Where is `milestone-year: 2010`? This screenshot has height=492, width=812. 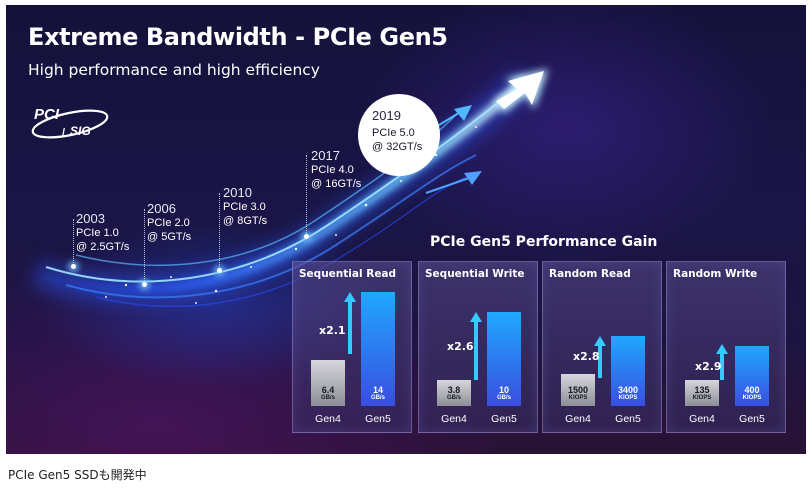 milestone-year: 2010 is located at coordinates (237, 192).